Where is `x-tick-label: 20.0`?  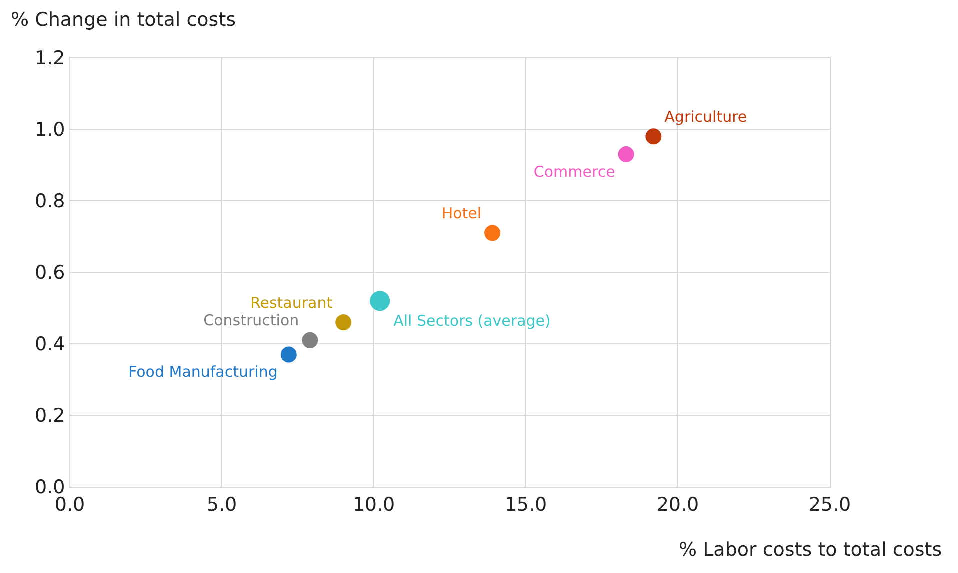 x-tick-label: 20.0 is located at coordinates (678, 505).